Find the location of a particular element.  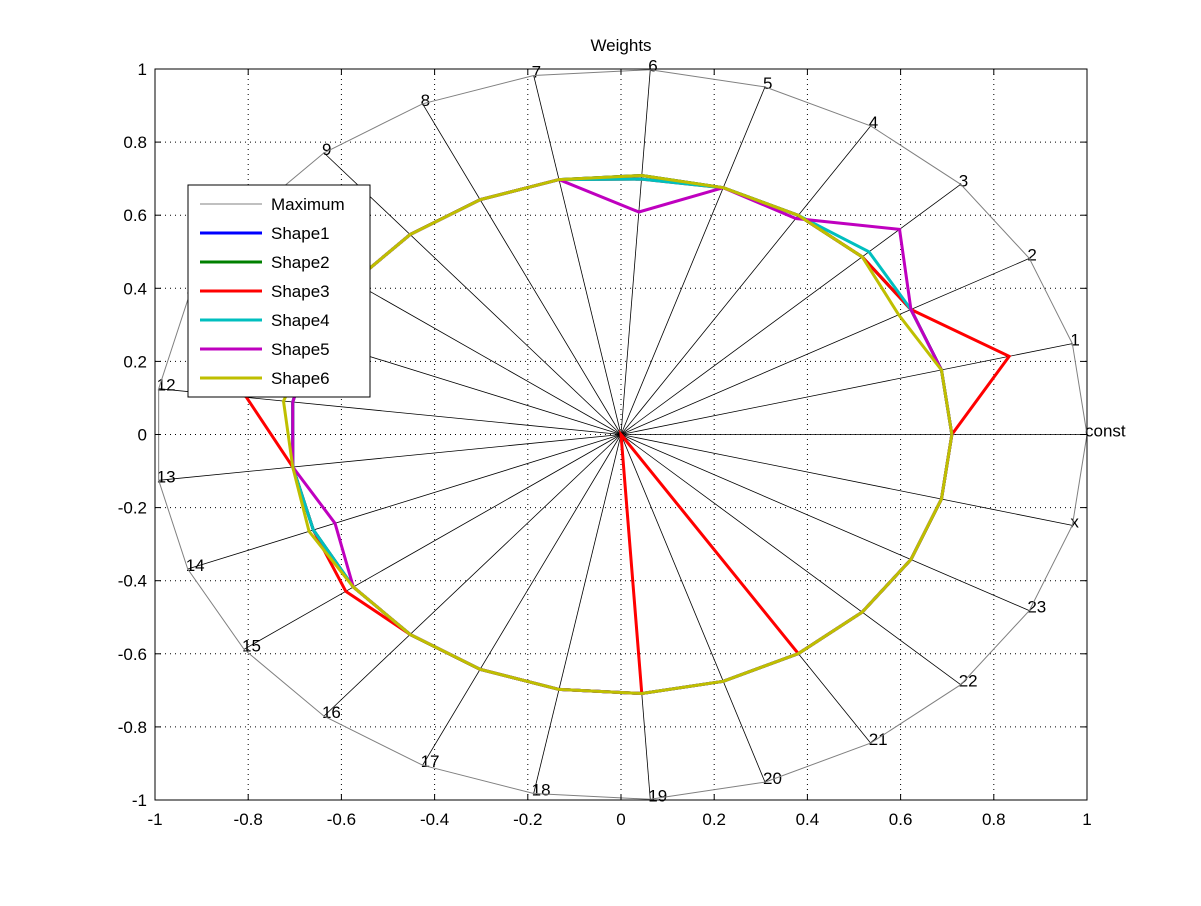

spoke-label: const is located at coordinates (1105, 431).